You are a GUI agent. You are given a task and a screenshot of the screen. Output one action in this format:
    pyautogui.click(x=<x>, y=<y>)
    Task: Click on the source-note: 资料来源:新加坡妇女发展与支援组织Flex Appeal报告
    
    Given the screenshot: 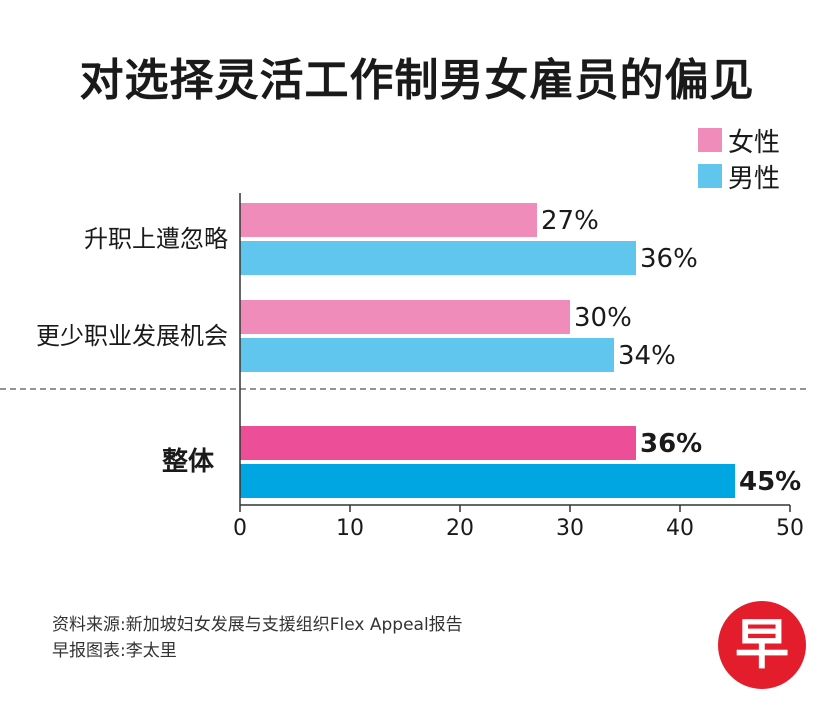 What is the action you would take?
    pyautogui.click(x=257, y=625)
    